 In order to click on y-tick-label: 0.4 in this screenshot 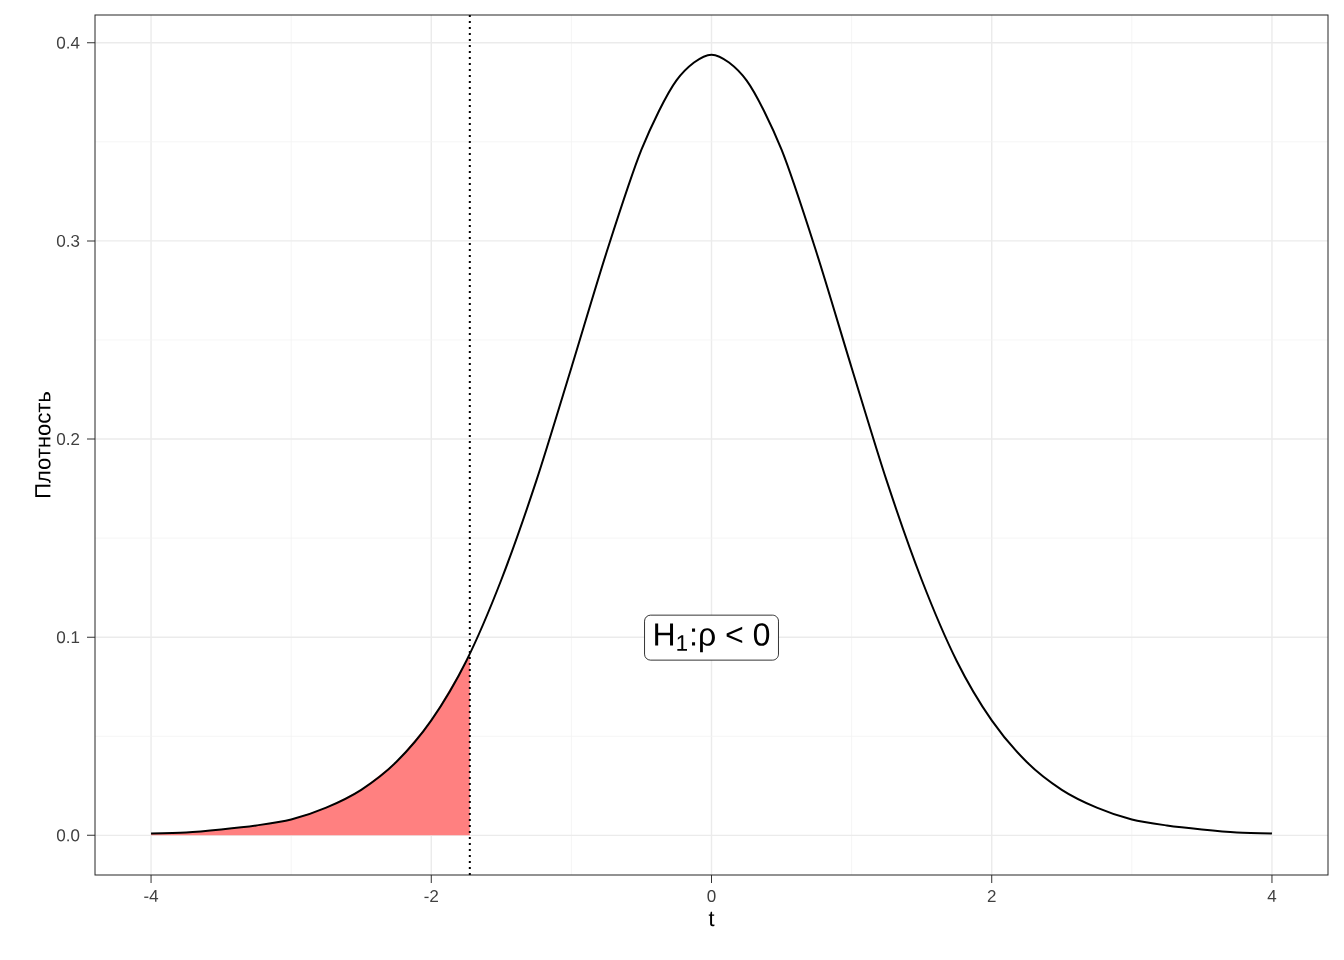, I will do `click(68, 42)`.